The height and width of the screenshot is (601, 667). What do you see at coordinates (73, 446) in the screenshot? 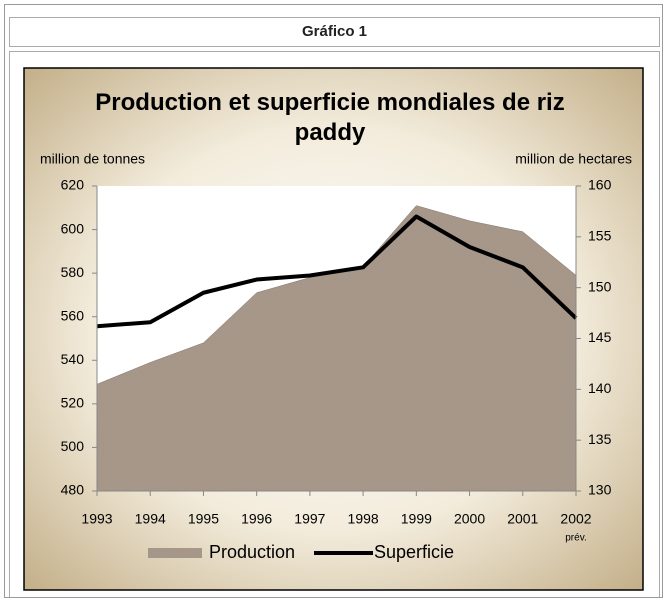
I see `y-tick-label: 500` at bounding box center [73, 446].